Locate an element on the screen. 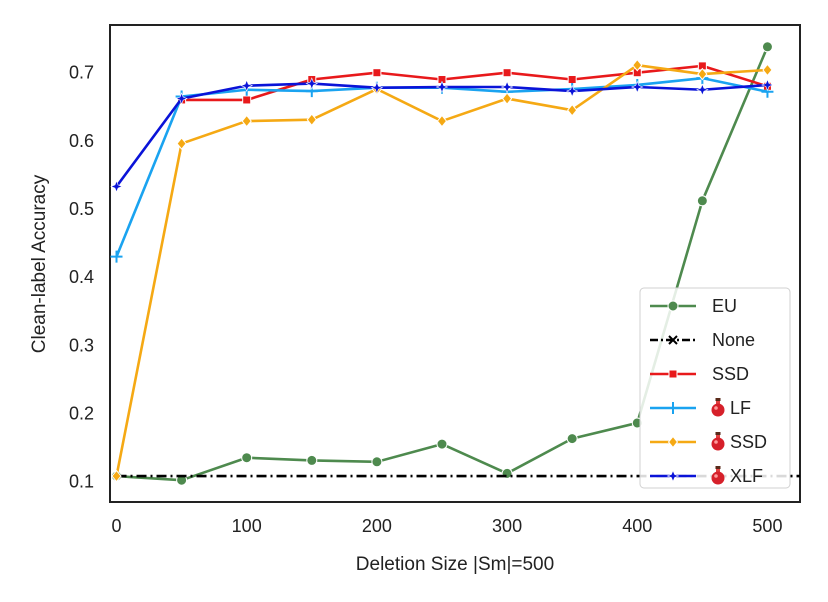 The image size is (828, 602). y-tick-label: 0.4 is located at coordinates (81, 277).